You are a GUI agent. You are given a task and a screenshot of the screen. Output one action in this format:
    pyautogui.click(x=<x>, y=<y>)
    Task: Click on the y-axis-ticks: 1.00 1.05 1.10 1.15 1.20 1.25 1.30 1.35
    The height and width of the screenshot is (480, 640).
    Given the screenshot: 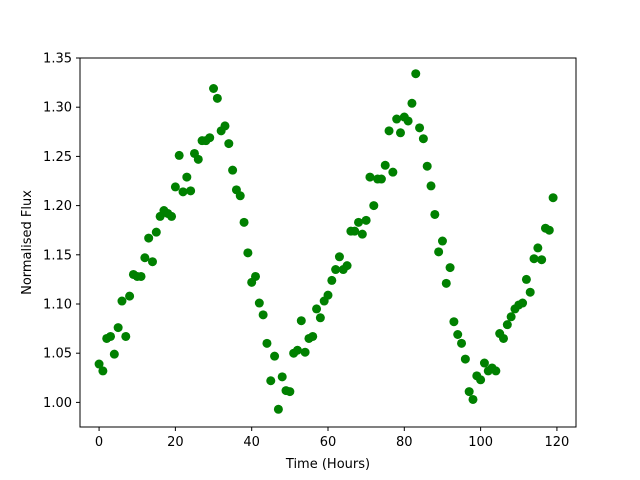 What is the action you would take?
    pyautogui.click(x=61, y=231)
    